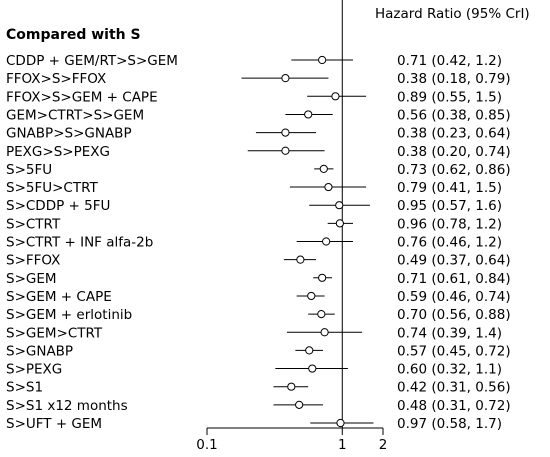 The width and height of the screenshot is (550, 457). What do you see at coordinates (454, 351) in the screenshot?
I see `hr-value-label: 0.57 (0.45, 0.72)` at bounding box center [454, 351].